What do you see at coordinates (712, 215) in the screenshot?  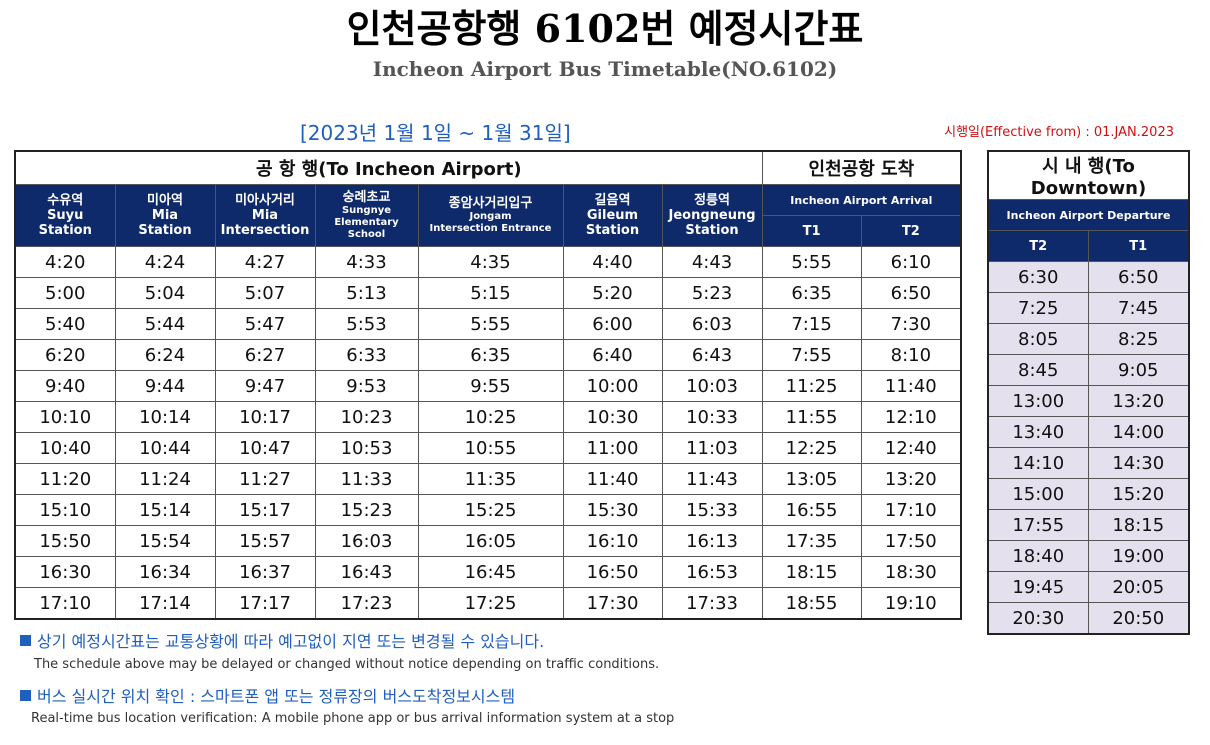 I see `station-header: 정릉역 Jeongneung Station` at bounding box center [712, 215].